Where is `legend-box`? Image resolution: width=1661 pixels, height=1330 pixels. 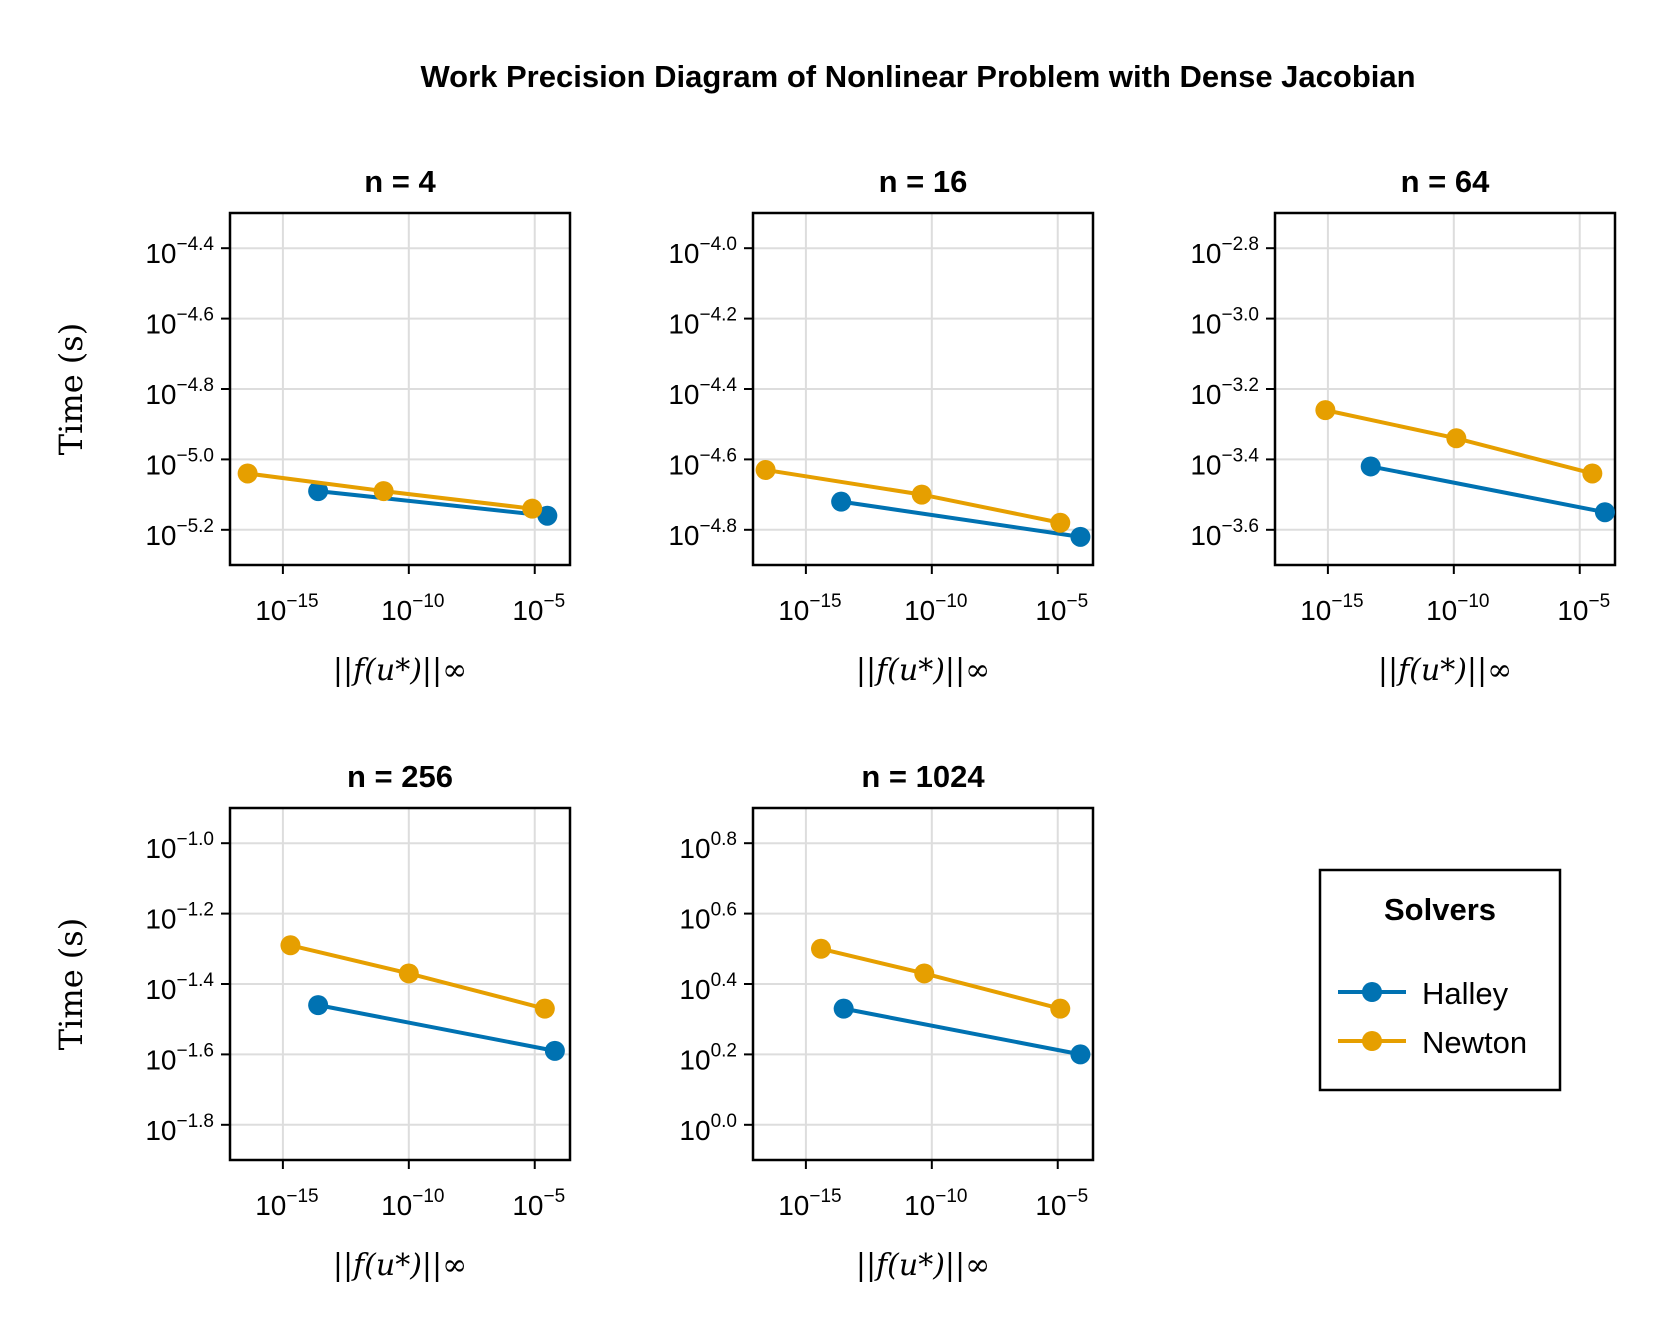 legend-box is located at coordinates (1440, 980).